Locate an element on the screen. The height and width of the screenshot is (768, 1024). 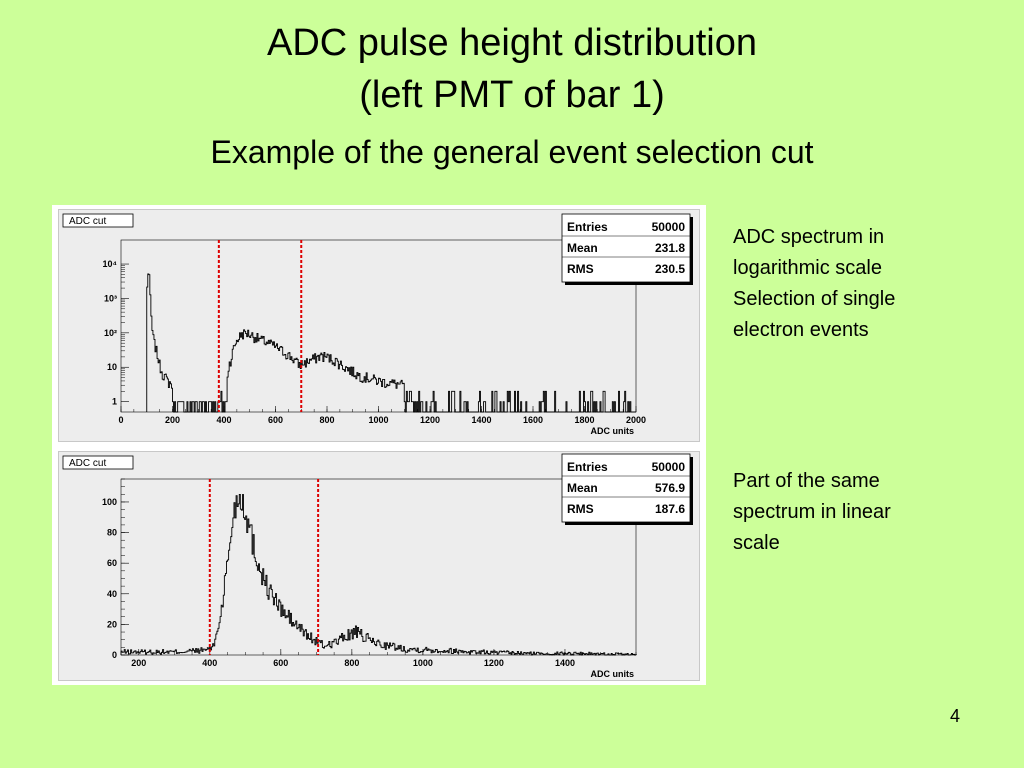
y-tick-label: 40 is located at coordinates (112, 594).